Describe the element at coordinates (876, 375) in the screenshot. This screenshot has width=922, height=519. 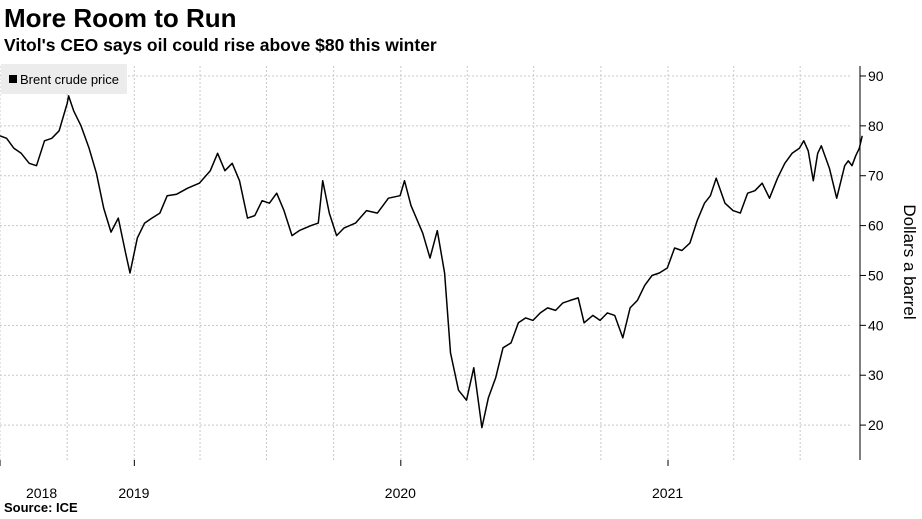
I see `y-tick-label-30: 30` at that location.